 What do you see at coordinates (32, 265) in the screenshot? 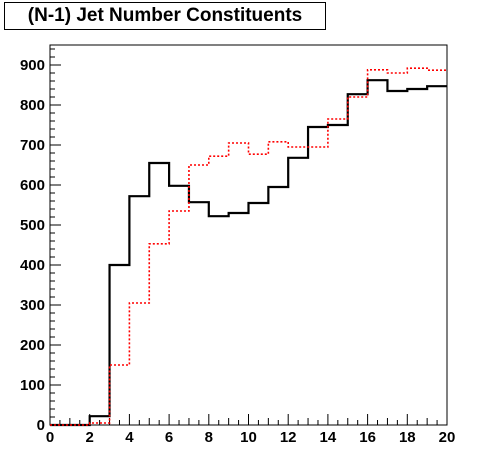
I see `y-tick-label: 400` at bounding box center [32, 265].